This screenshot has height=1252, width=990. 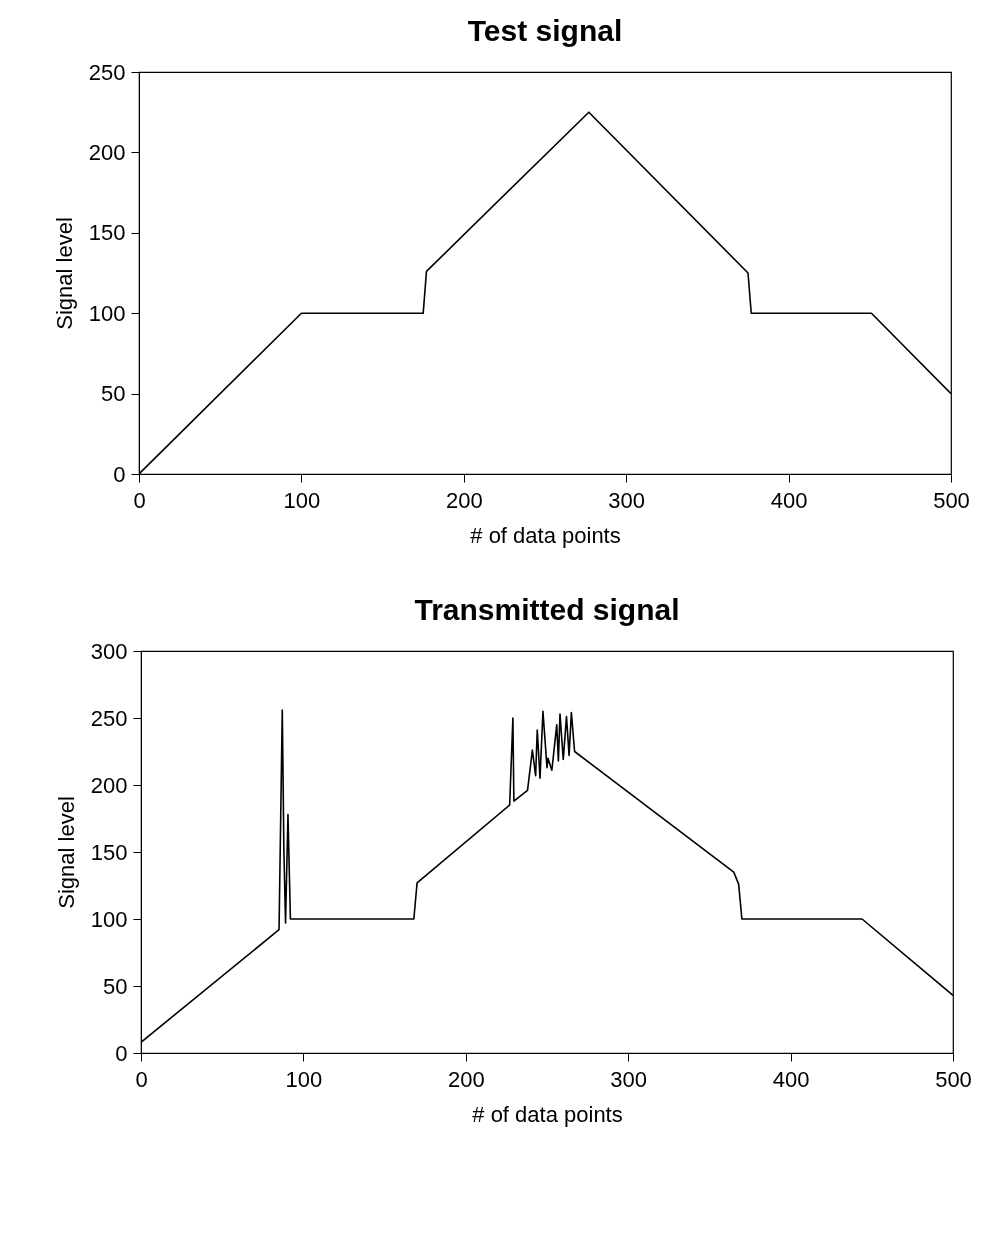 I want to click on y-tick-label: 300, so click(x=109, y=651).